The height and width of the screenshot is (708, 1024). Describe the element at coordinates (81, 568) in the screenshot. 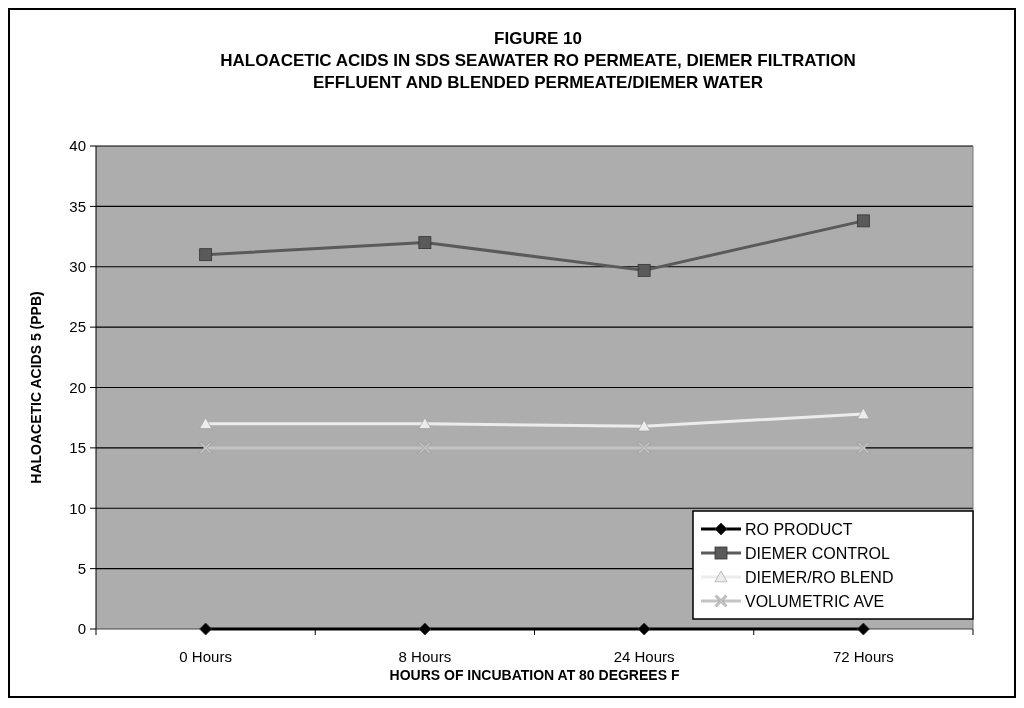

I see `y-tick-label: 5` at that location.